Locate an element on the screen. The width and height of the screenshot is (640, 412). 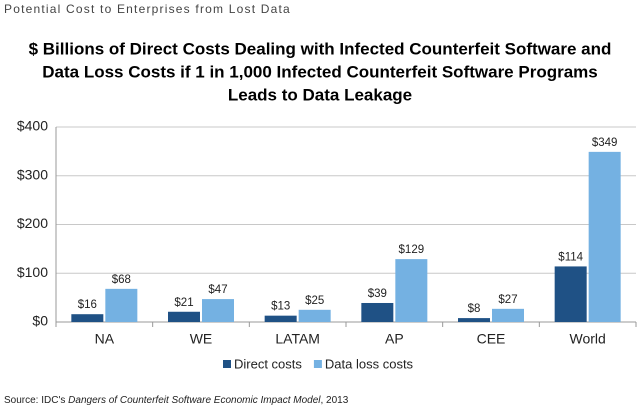
source-suffix: , 2013 is located at coordinates (335, 400).